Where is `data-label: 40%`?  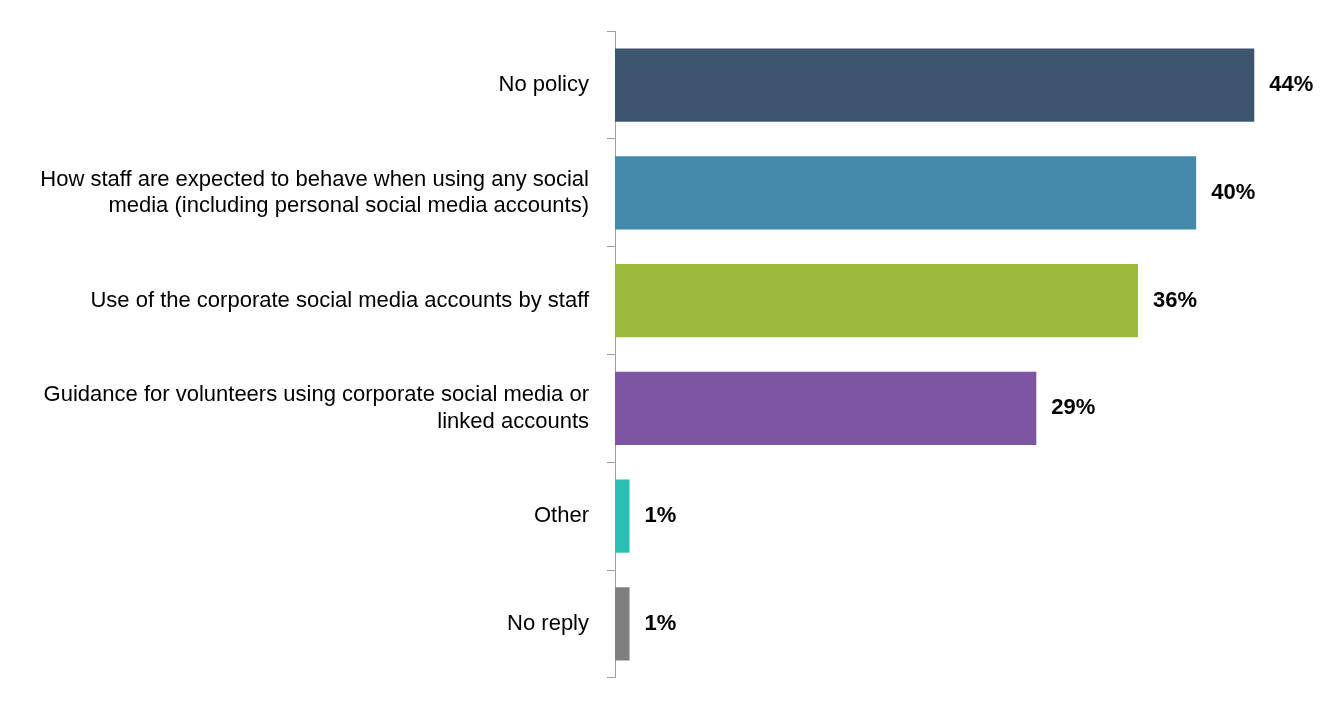
data-label: 40% is located at coordinates (1233, 191).